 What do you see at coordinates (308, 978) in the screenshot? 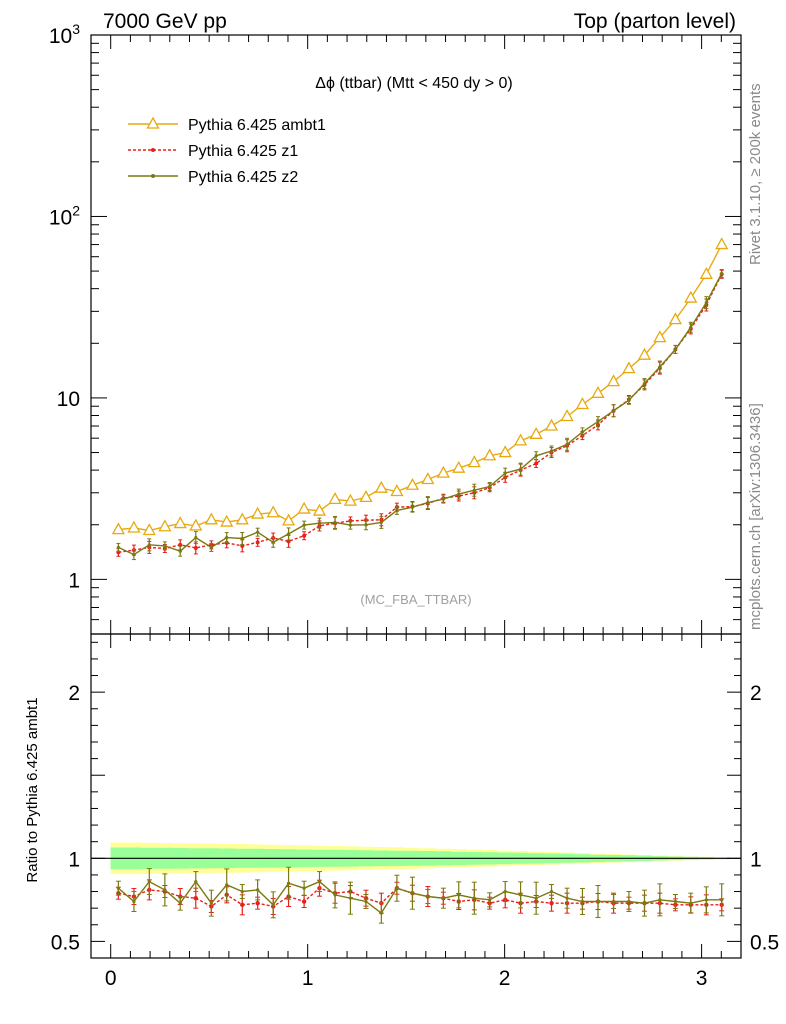
I see `x-tick-label: 1` at bounding box center [308, 978].